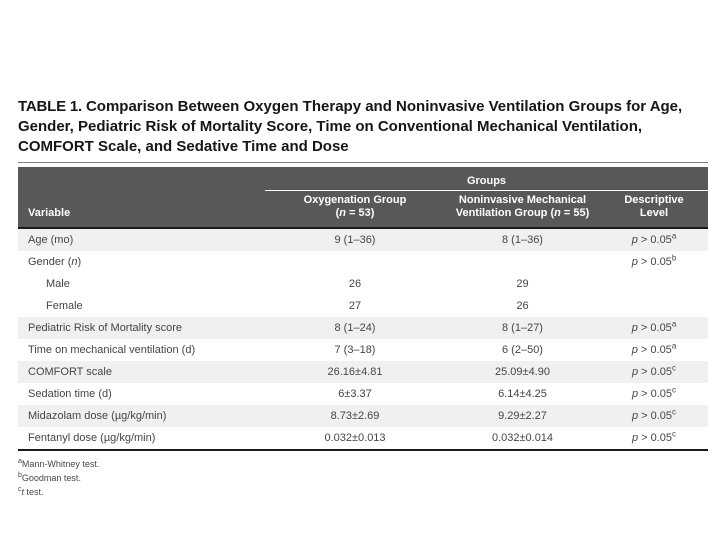 This screenshot has height=540, width=720. Describe the element at coordinates (355, 416) in the screenshot. I see `oxygenation-value-cell: 8.73±2.69` at that location.